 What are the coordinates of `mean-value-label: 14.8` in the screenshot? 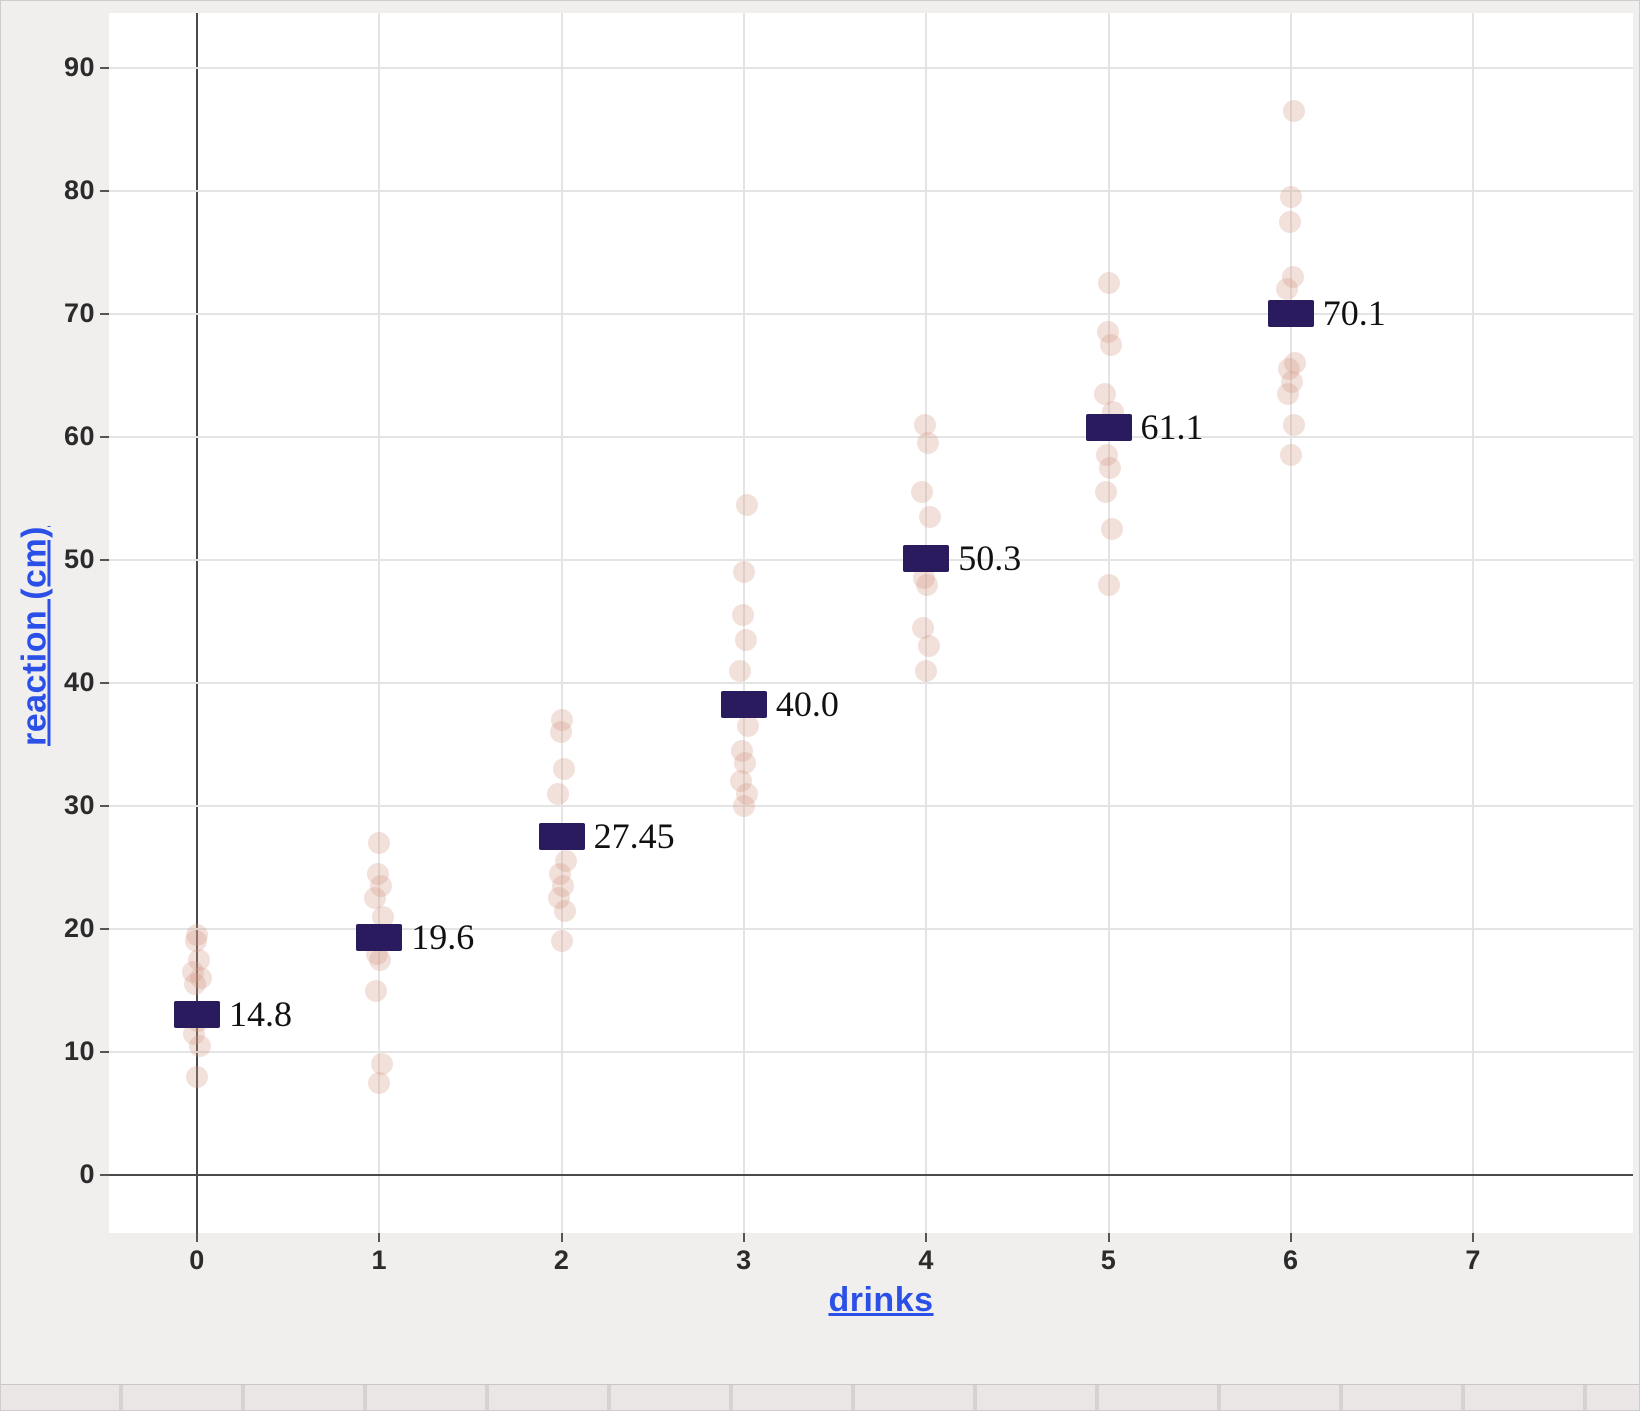 It's located at (260, 1014).